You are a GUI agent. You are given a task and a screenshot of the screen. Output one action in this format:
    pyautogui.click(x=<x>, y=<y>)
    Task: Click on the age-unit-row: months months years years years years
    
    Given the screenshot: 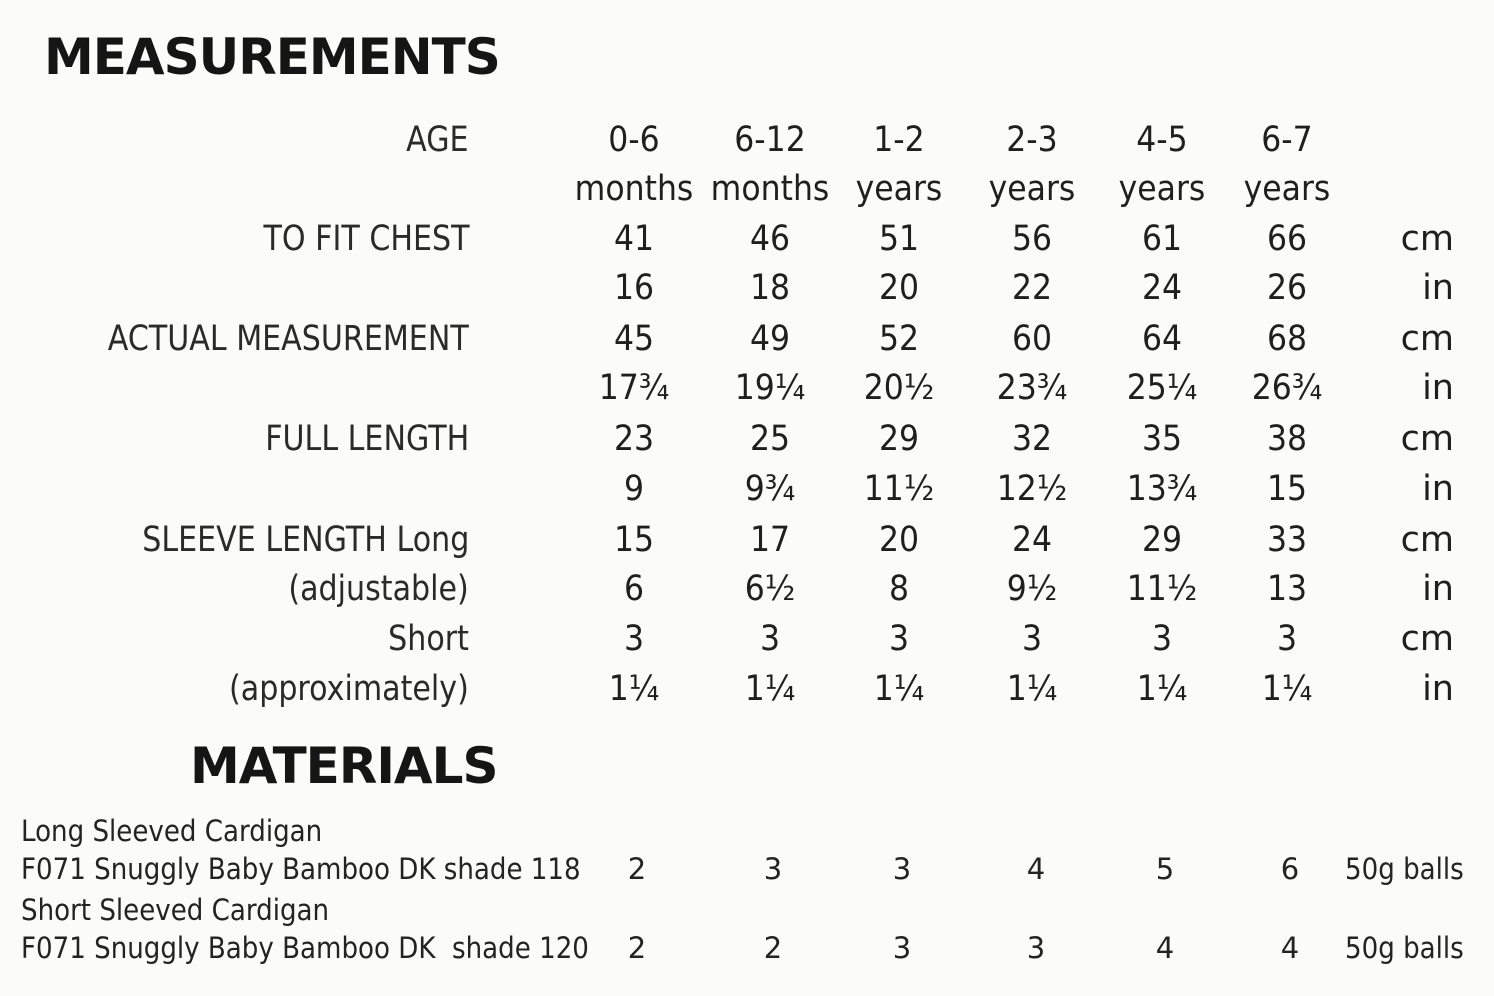 What is the action you would take?
    pyautogui.click(x=747, y=189)
    